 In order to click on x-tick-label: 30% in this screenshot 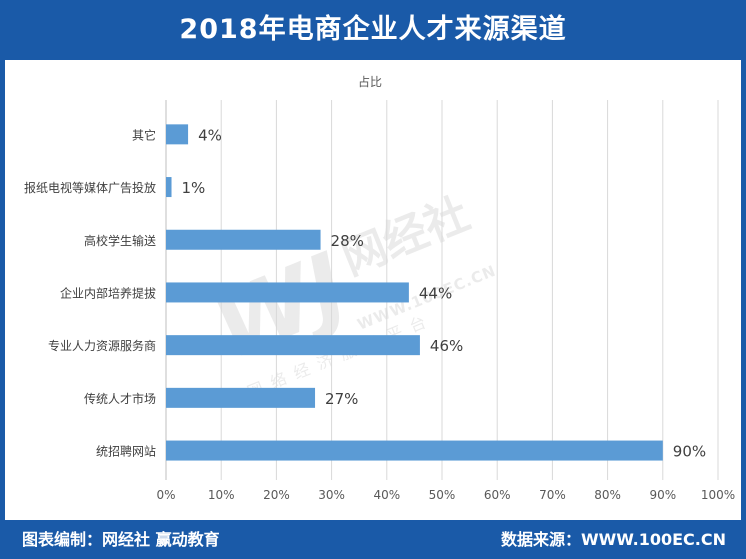, I will do `click(331, 495)`.